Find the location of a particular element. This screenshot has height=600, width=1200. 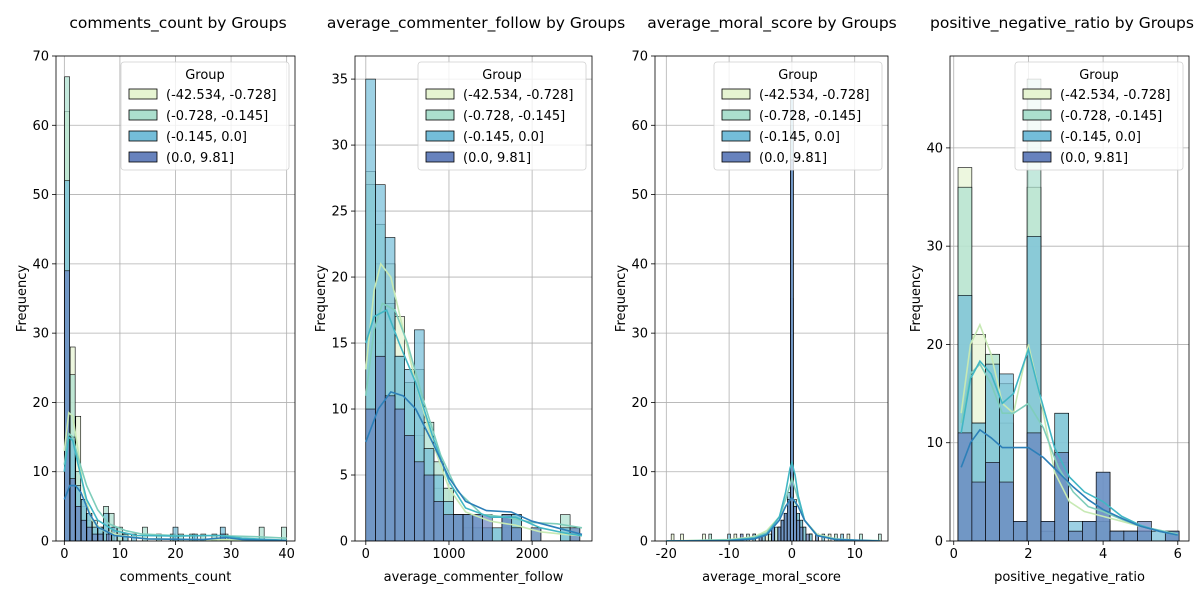

chart-title: positive_negative_ratio by Groups is located at coordinates (1062, 23).